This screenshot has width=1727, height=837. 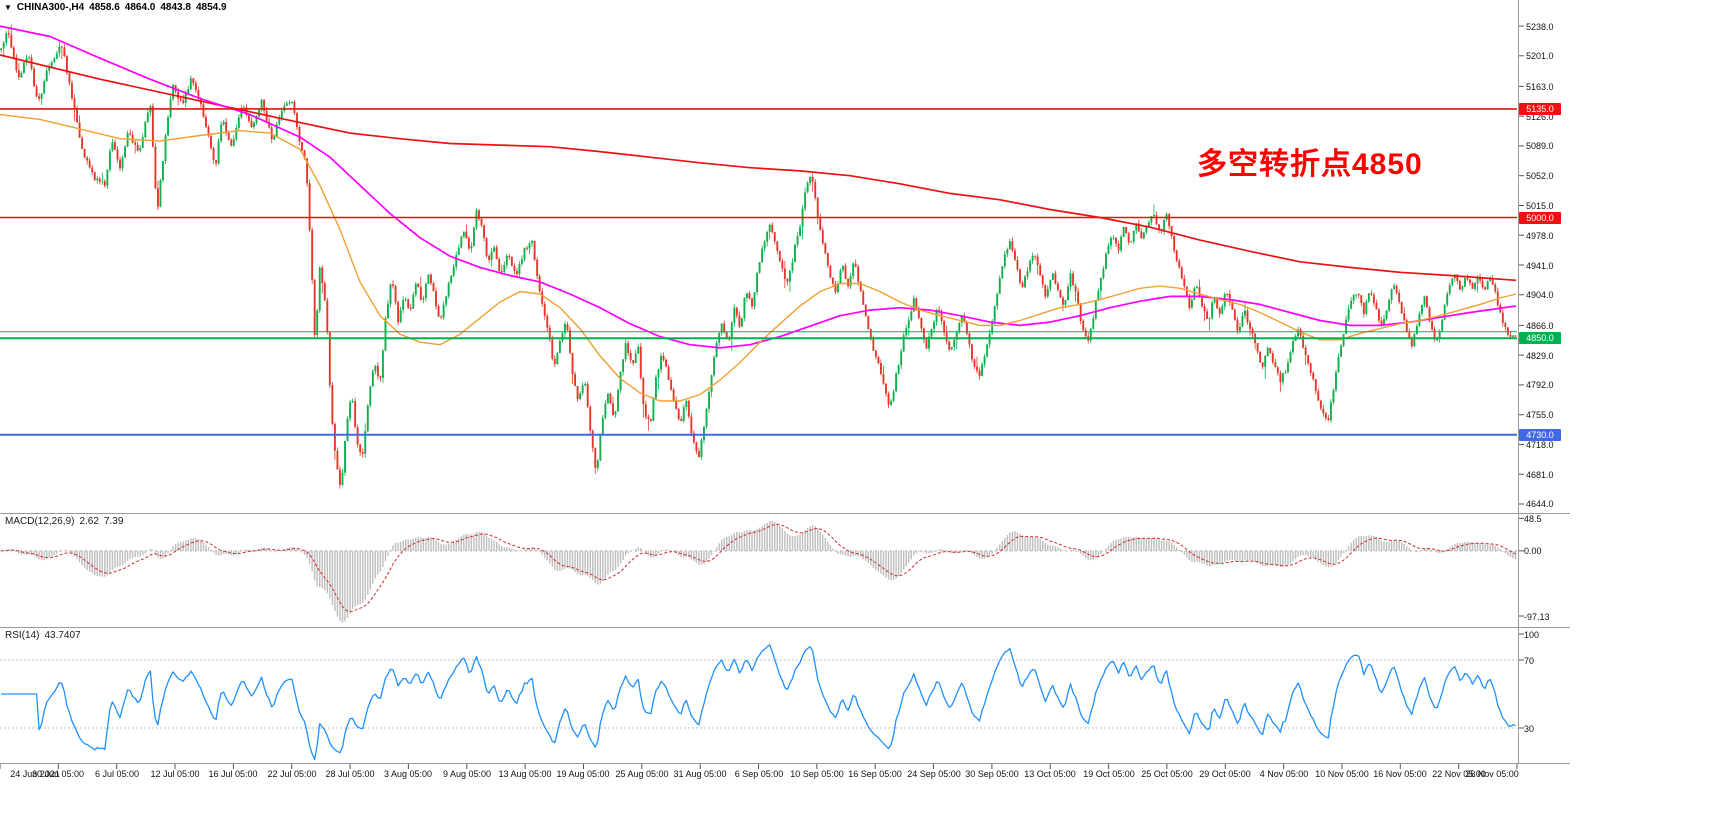 I want to click on time-tick-label: 28 Jul 05:00, so click(x=350, y=774).